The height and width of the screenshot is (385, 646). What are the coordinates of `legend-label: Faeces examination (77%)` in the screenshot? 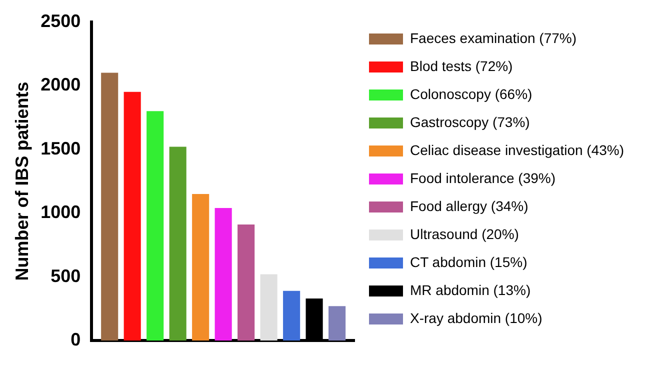 It's located at (493, 38).